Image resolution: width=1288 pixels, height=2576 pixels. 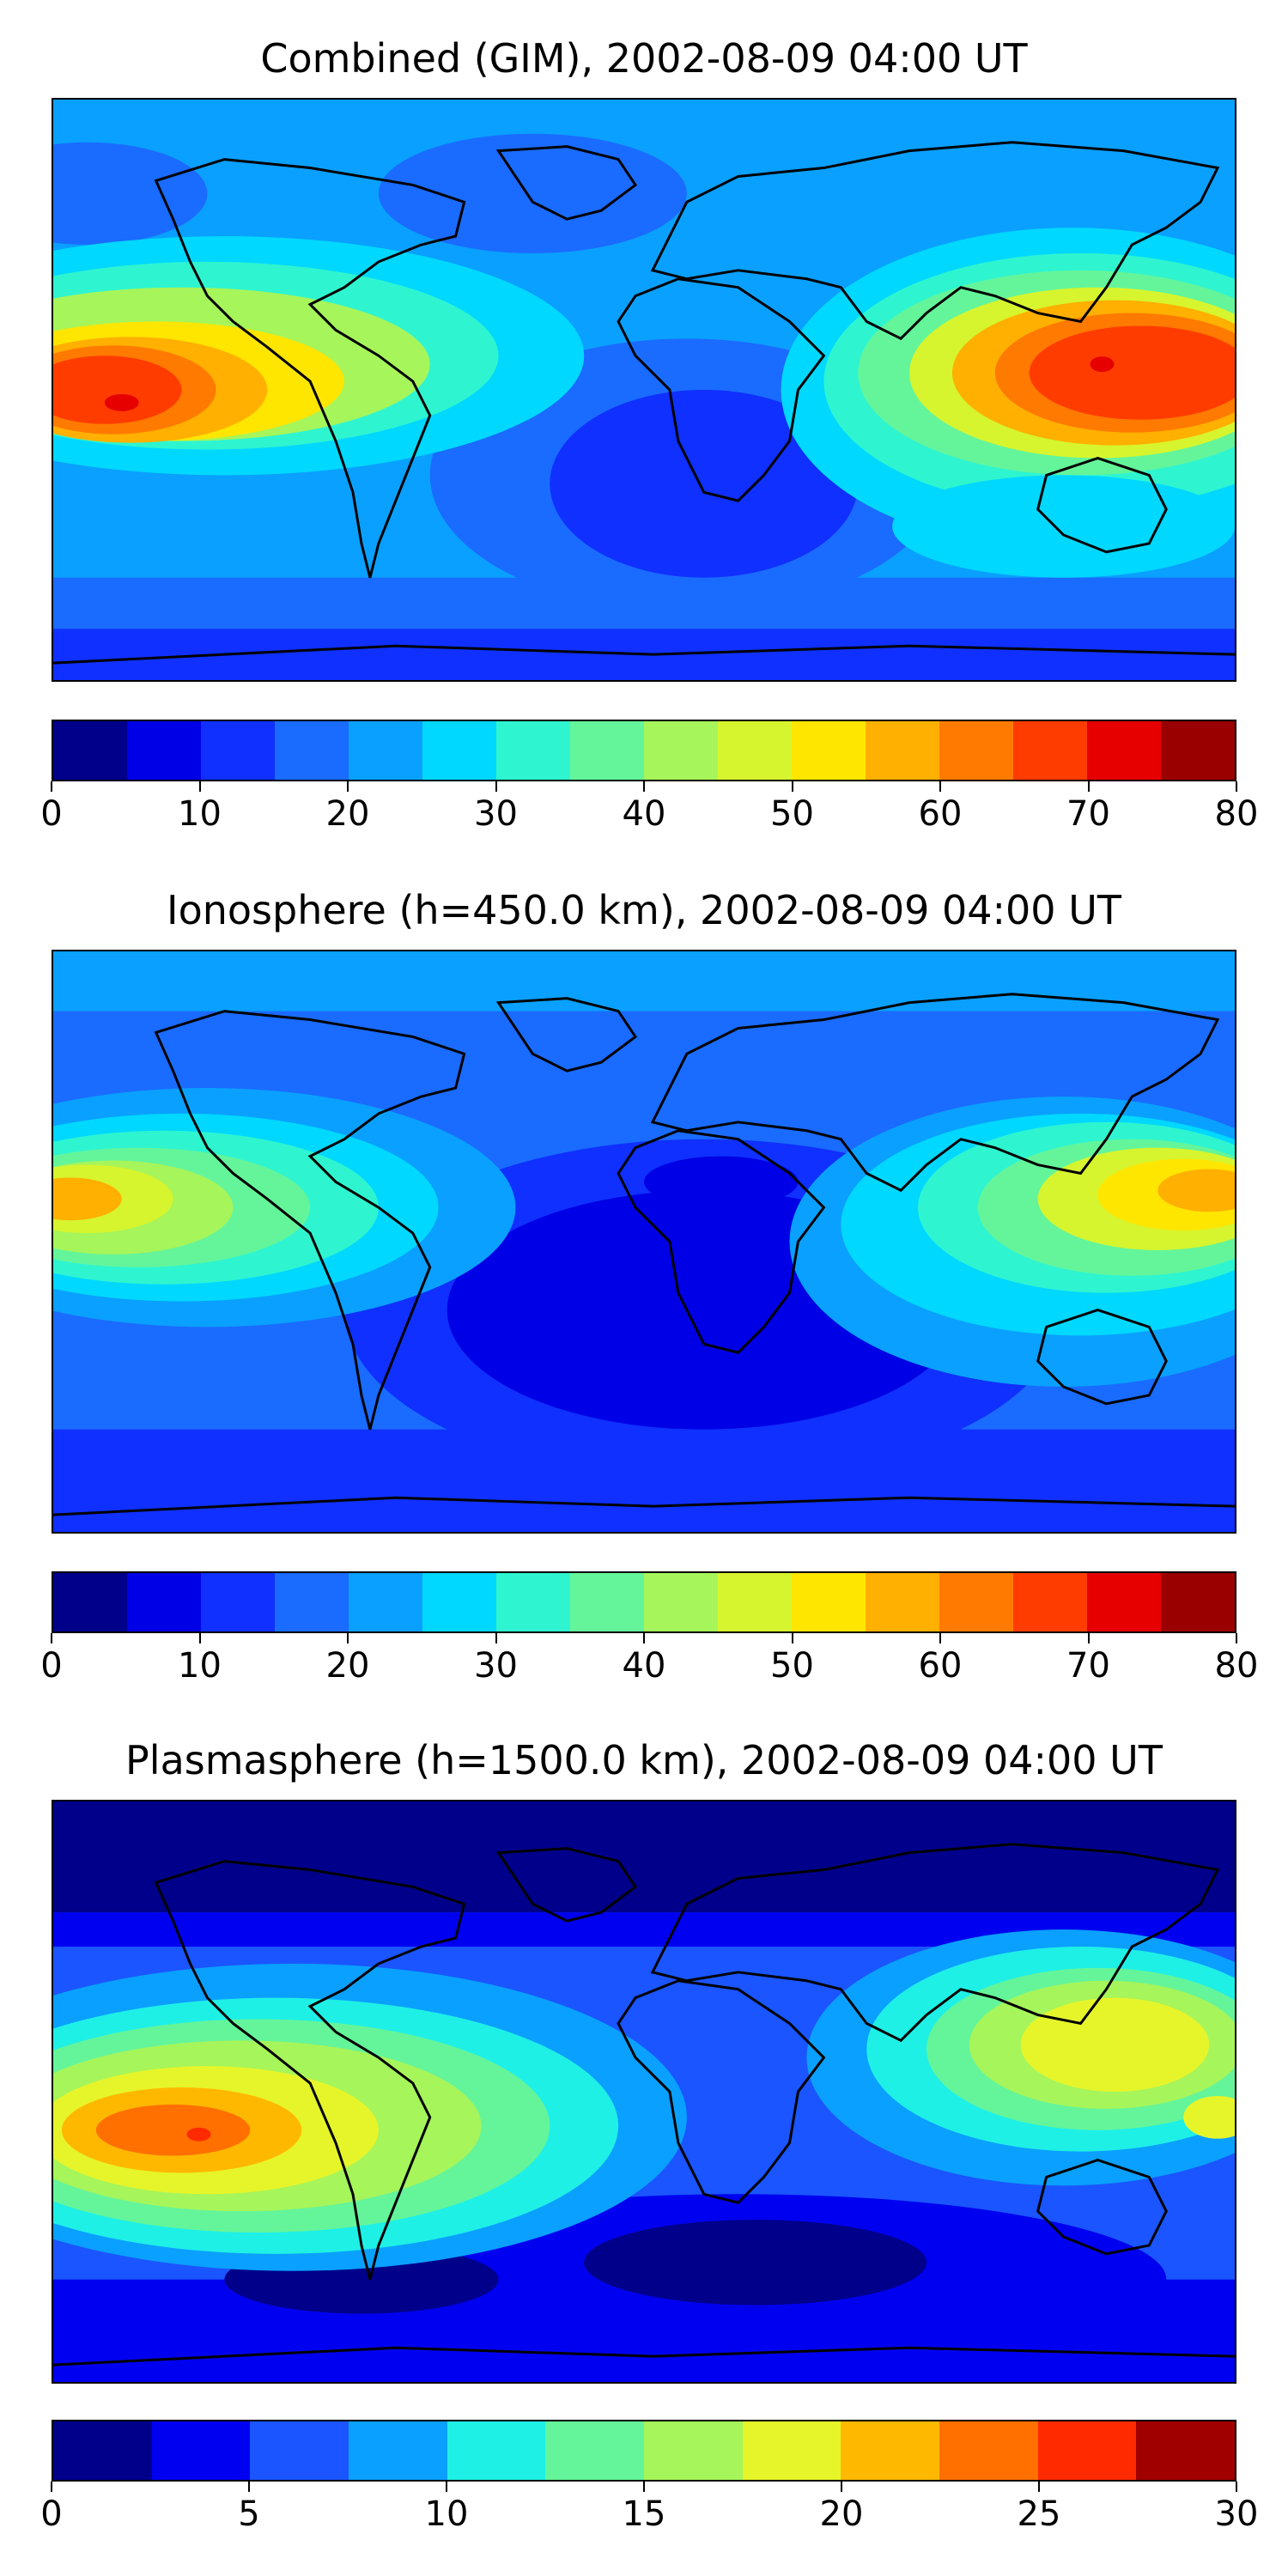 I want to click on colorbar-ticks: 0 5 10 15 20 25 30, so click(x=649, y=2512).